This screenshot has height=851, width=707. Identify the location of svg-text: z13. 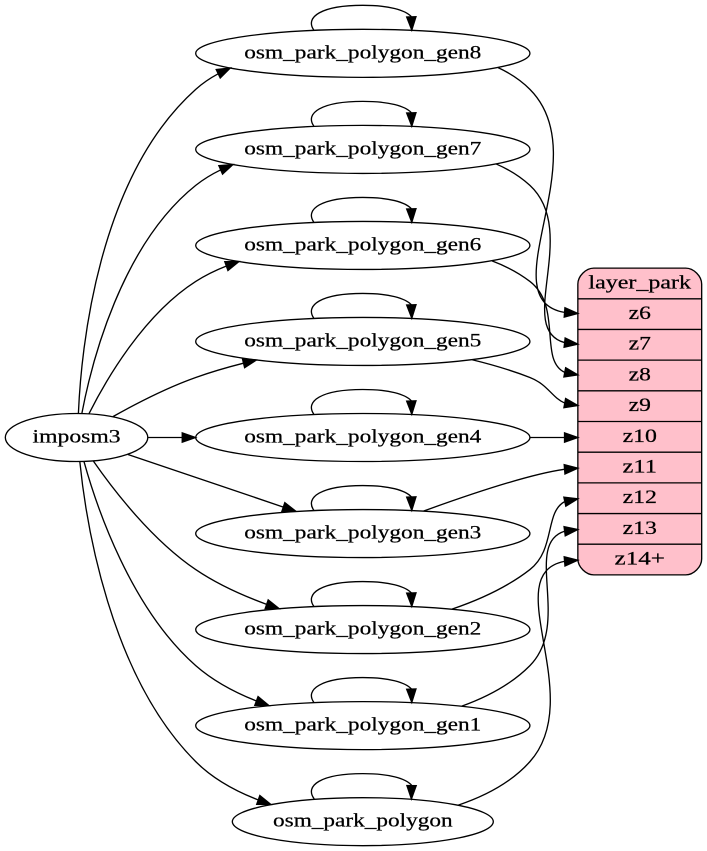
(640, 528).